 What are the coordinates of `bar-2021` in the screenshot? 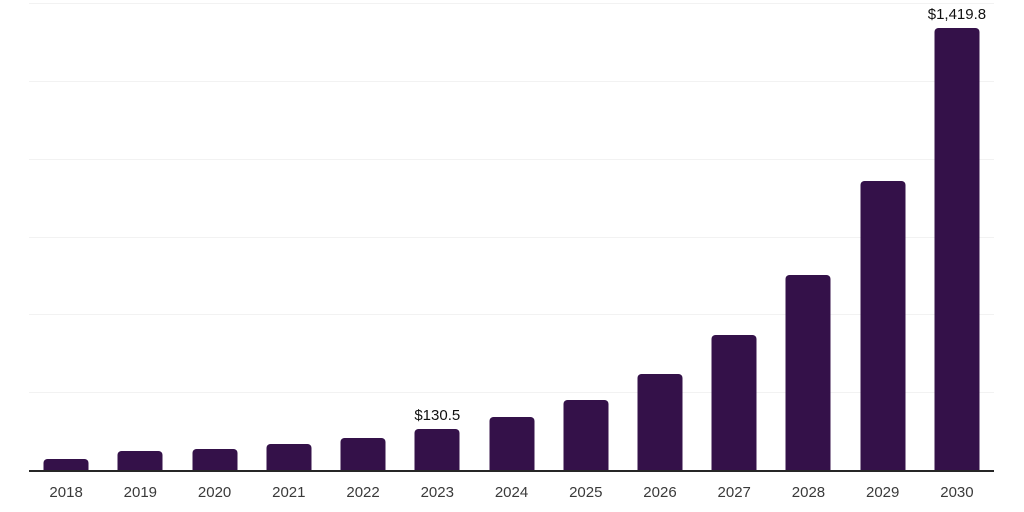 It's located at (289, 456).